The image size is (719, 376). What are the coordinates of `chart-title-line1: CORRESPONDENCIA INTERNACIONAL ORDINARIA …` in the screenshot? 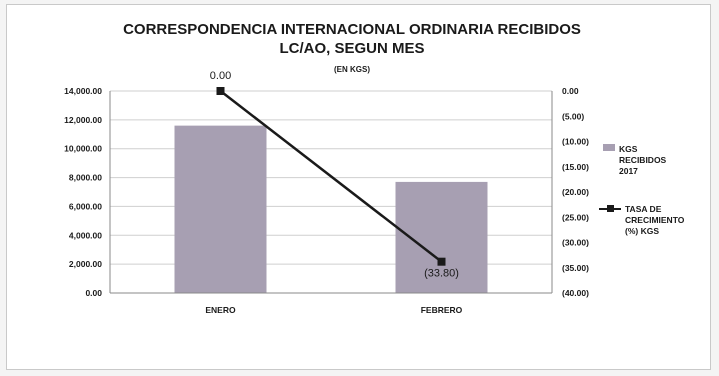 It's located at (352, 29).